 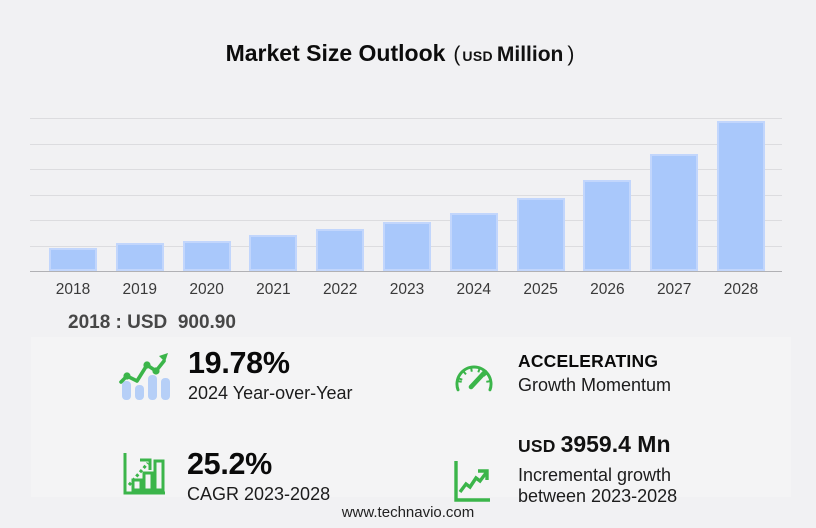 I want to click on x-axis-label: 2022, so click(x=340, y=289).